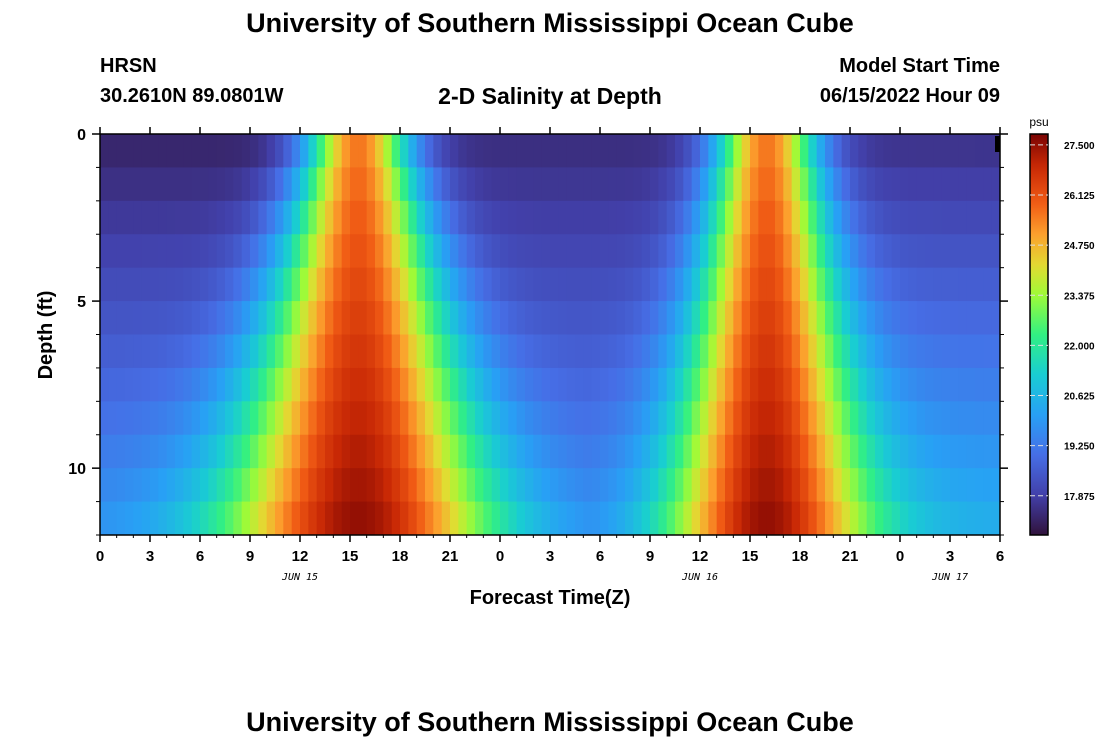  Describe the element at coordinates (81, 135) in the screenshot. I see `y-tick-label: 0` at that location.